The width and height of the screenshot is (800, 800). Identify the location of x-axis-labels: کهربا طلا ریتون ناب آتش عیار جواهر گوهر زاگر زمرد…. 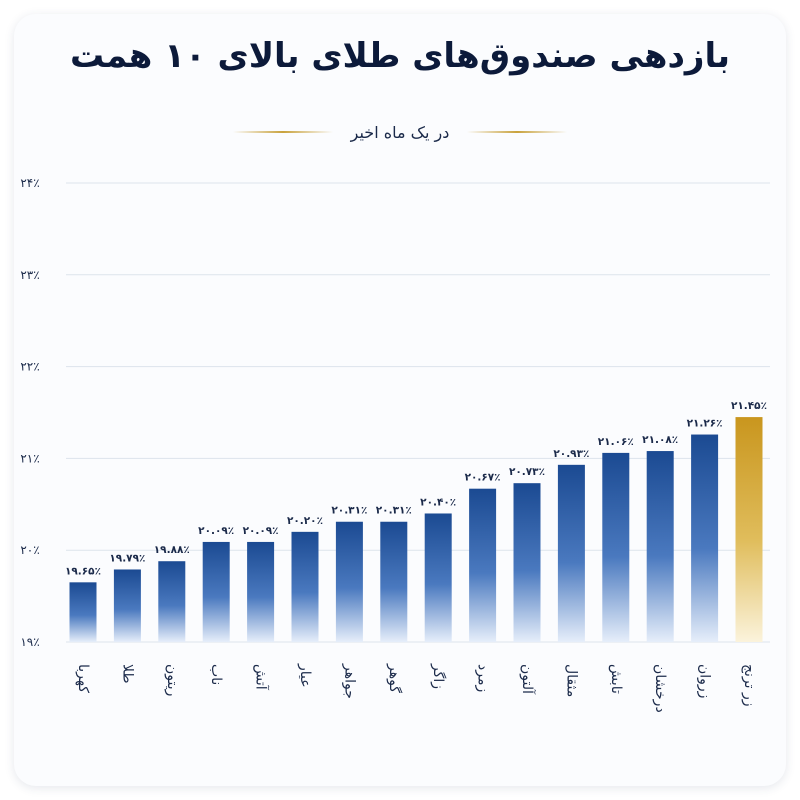
(416, 688).